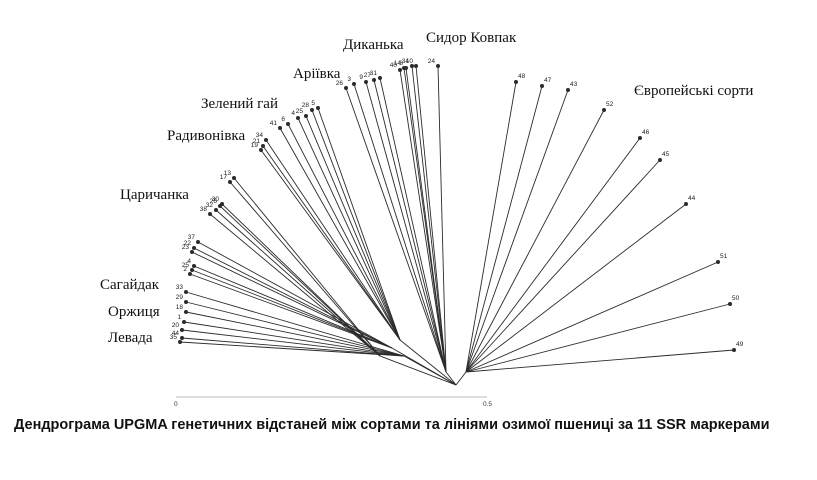 This screenshot has height=480, width=817. I want to click on leaf-label: 35, so click(174, 337).